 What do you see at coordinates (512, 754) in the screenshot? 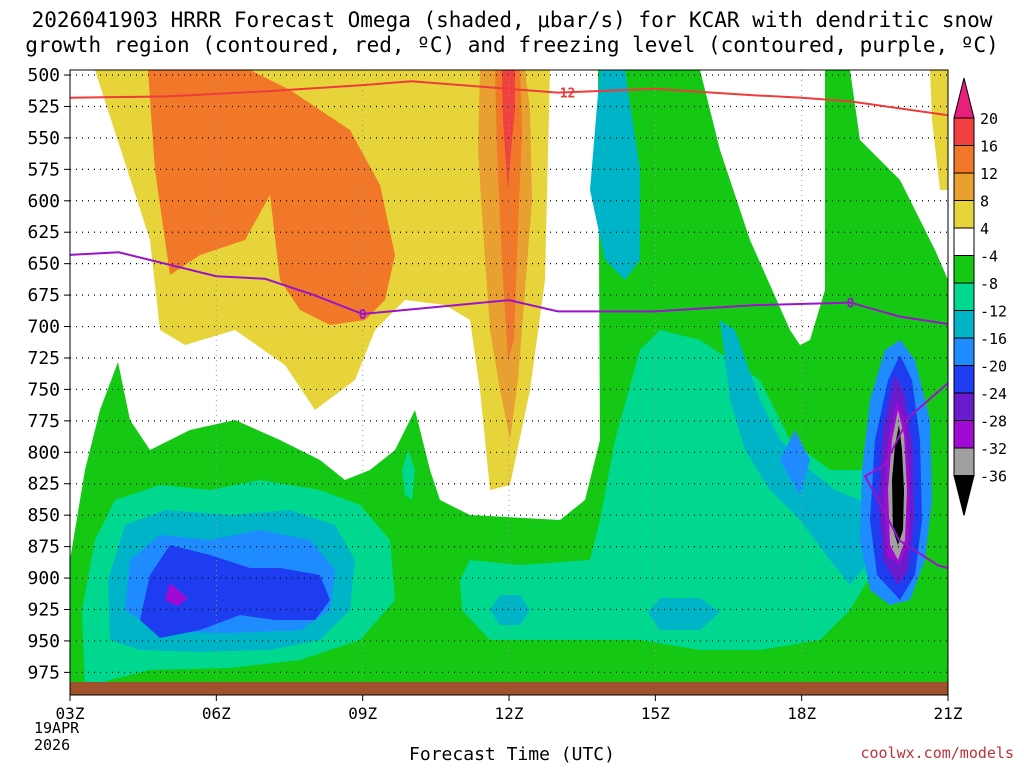
I see `x-axis-title: Forecast Time (UTC)` at bounding box center [512, 754].